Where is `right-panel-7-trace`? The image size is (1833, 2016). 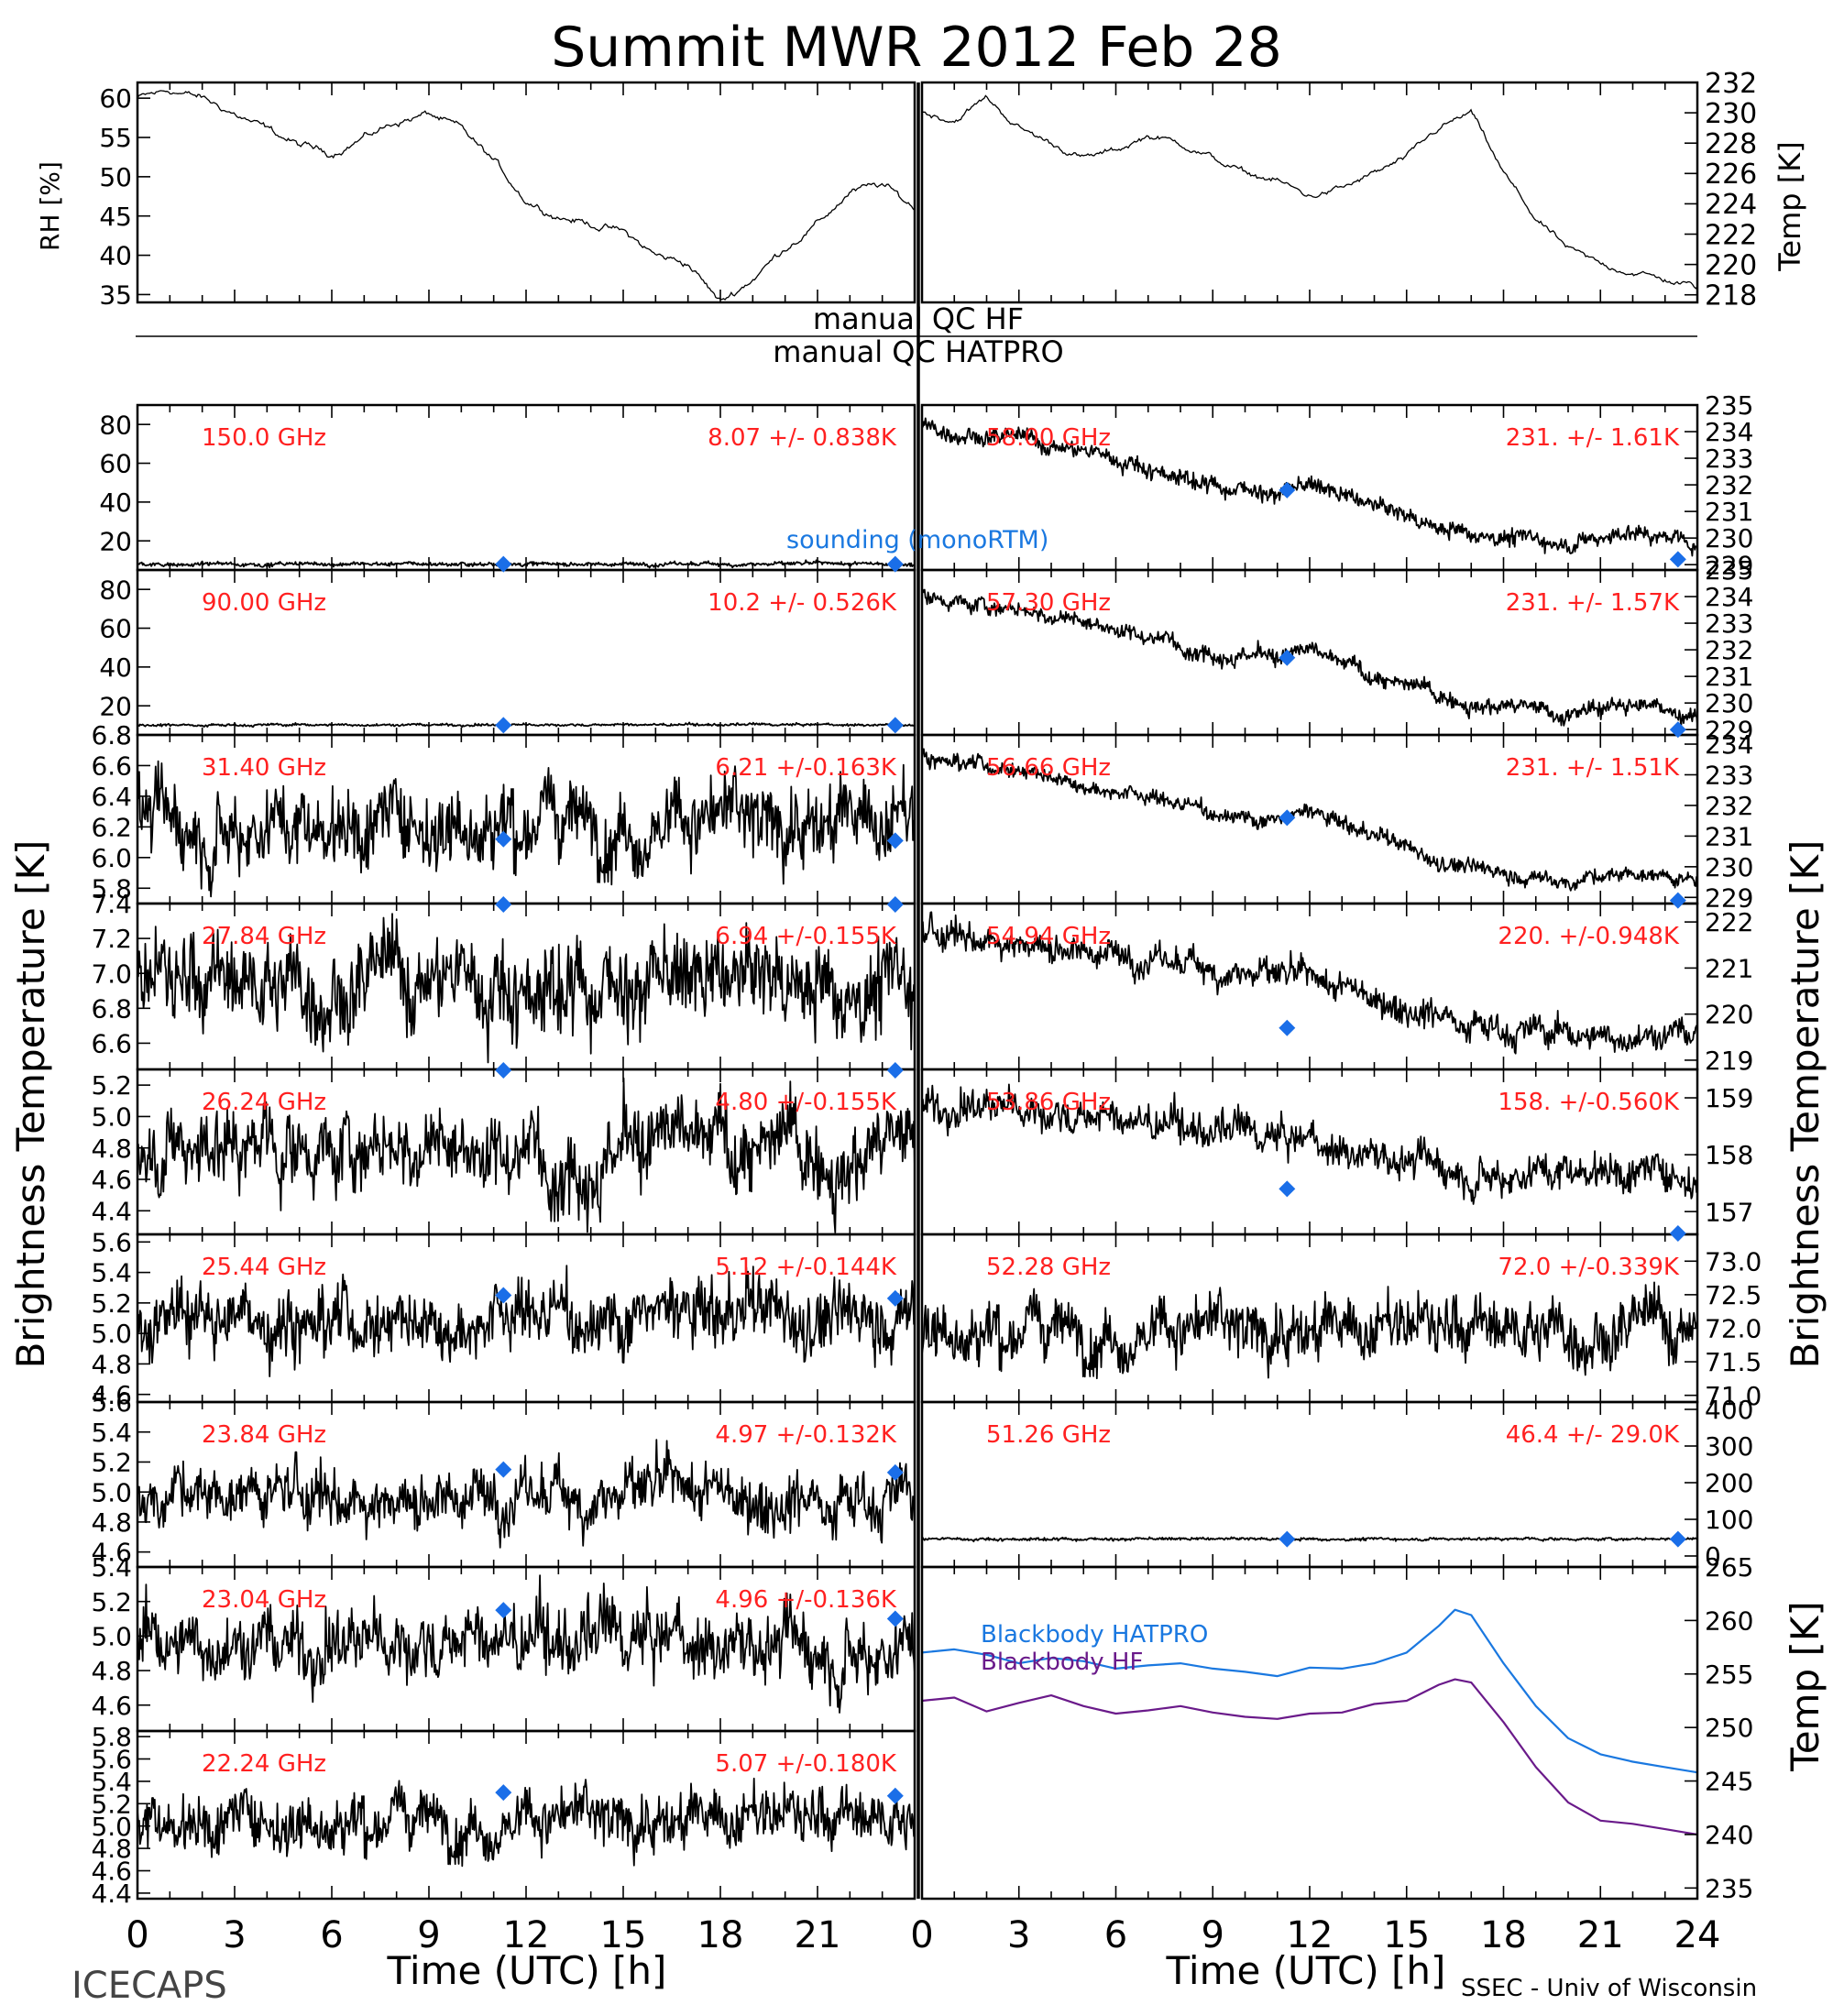 right-panel-7-trace is located at coordinates (1309, 1539).